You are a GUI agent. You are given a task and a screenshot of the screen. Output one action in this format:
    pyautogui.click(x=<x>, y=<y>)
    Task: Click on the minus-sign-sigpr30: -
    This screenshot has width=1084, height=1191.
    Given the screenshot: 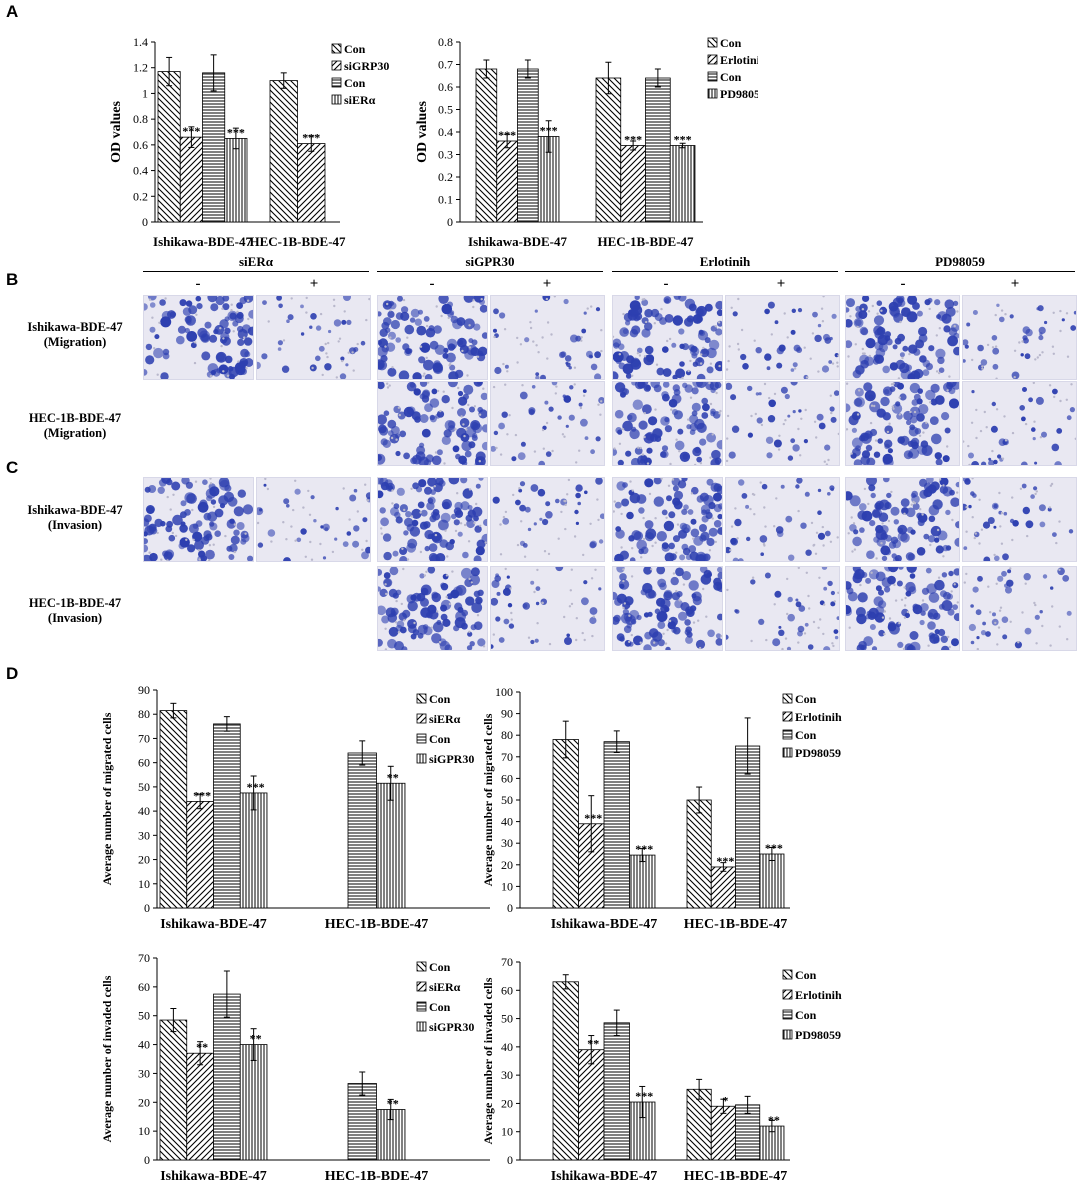 What is the action you would take?
    pyautogui.click(x=432, y=284)
    